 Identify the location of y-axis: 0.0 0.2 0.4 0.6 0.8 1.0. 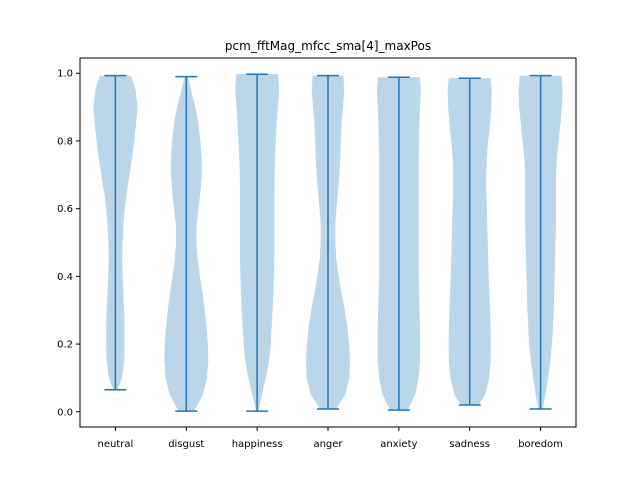
(68, 243).